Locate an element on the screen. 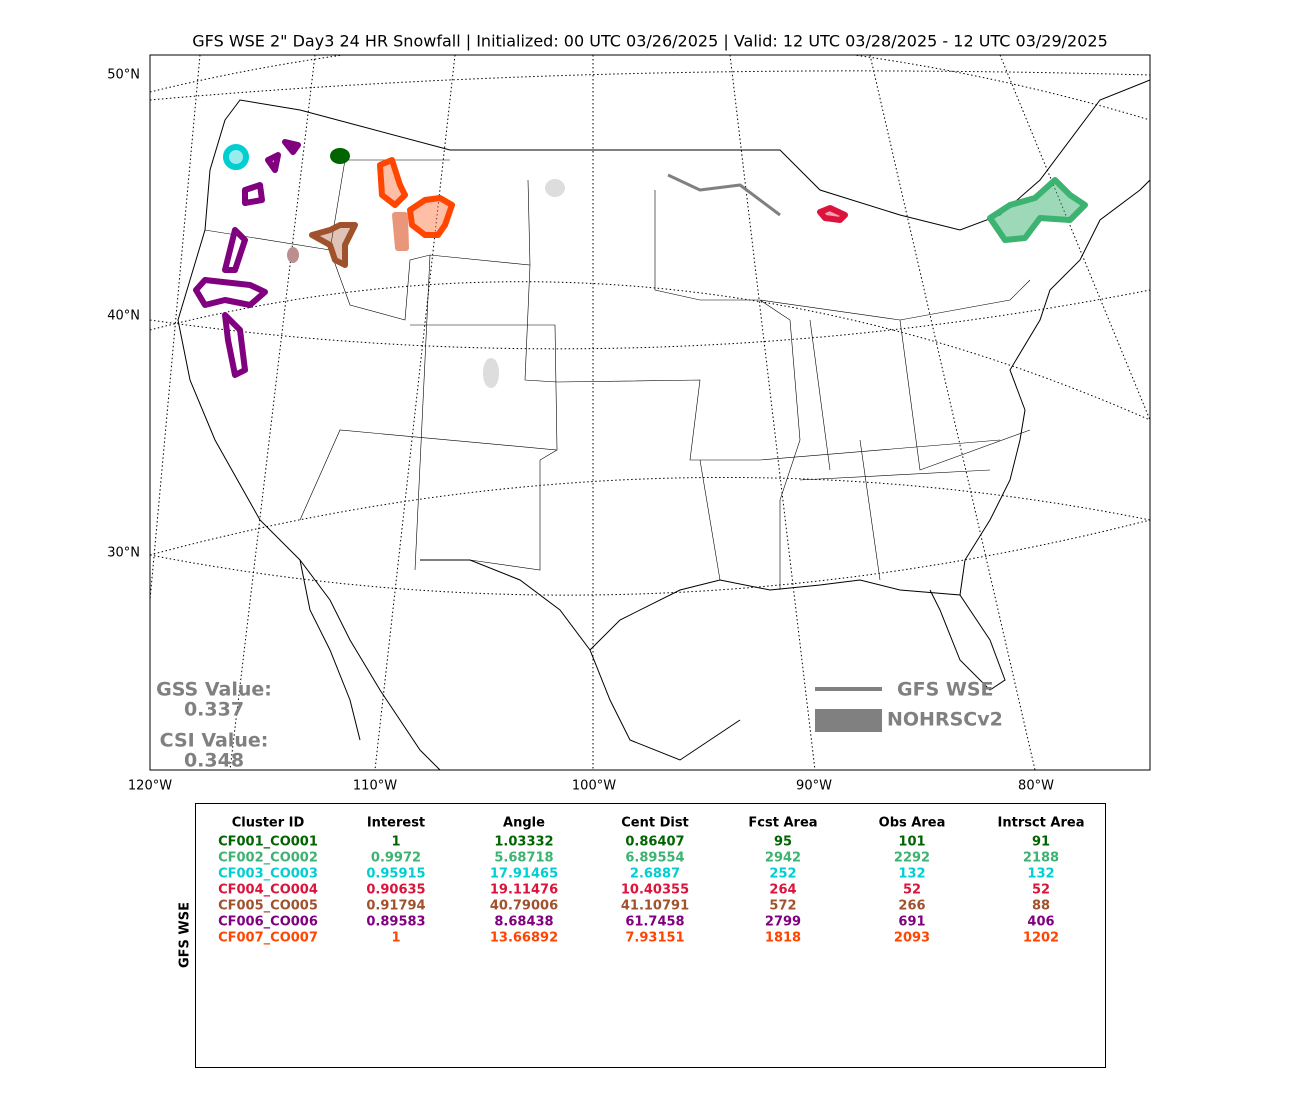 The width and height of the screenshot is (1300, 1100). table-cell: 0.91794 is located at coordinates (395, 906).